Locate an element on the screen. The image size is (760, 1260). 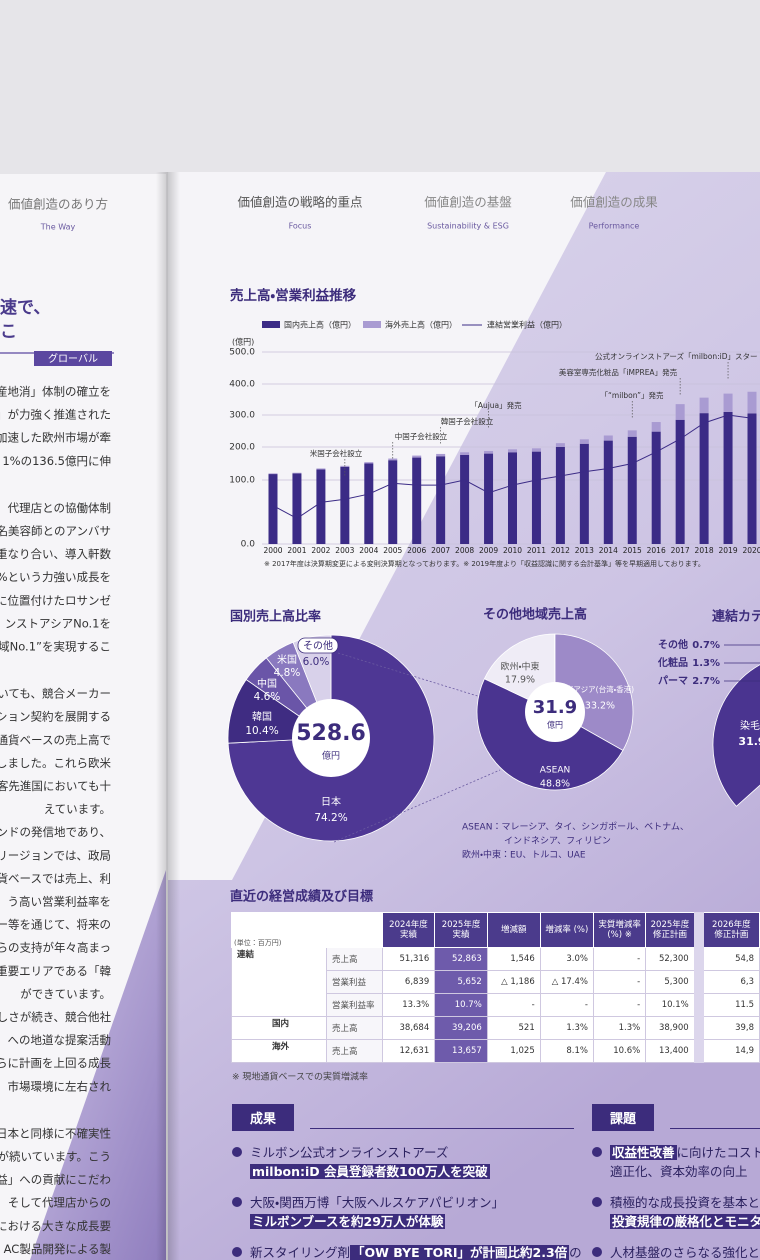
value-cell: 6,839 is located at coordinates (408, 982).